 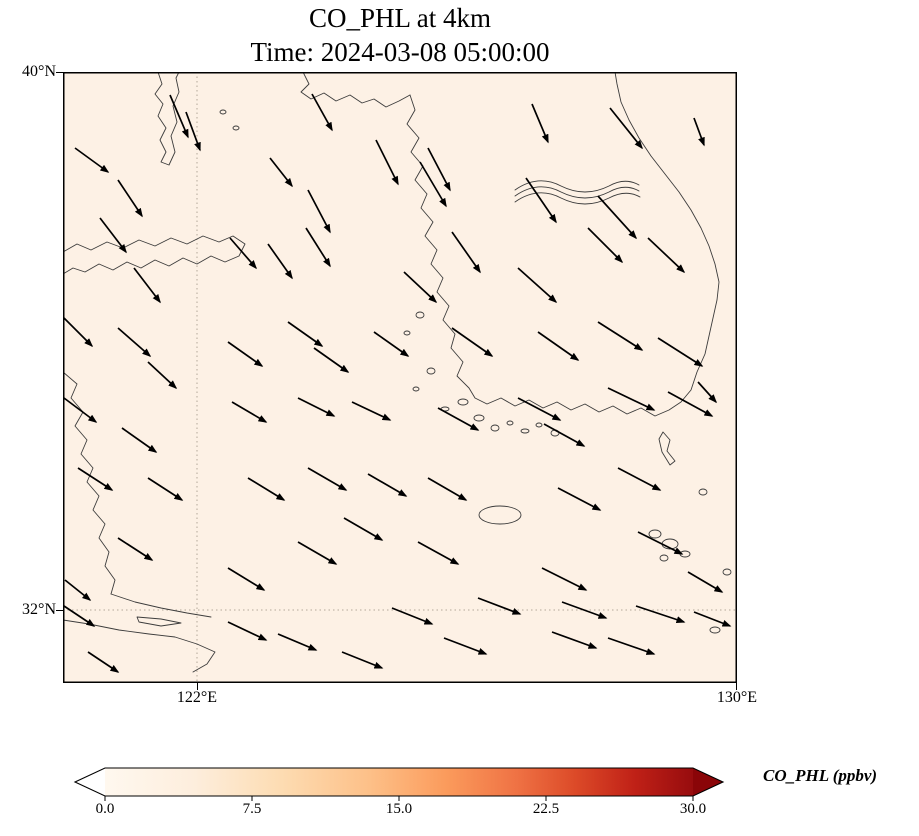 What do you see at coordinates (39, 71) in the screenshot?
I see `y-axis-tick-label-40n: 40°N` at bounding box center [39, 71].